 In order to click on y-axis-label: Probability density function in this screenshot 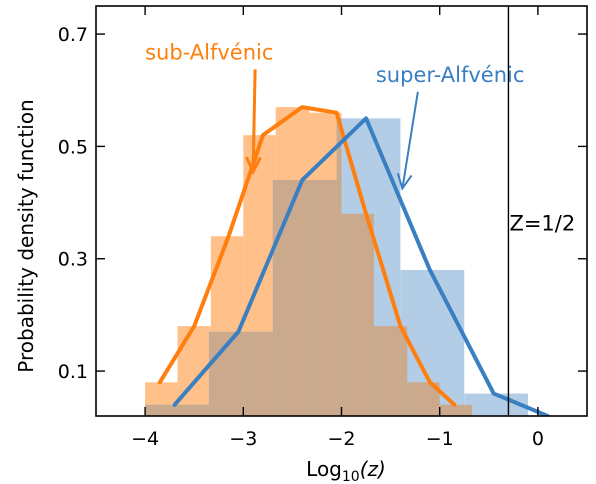, I will do `click(26, 235)`.